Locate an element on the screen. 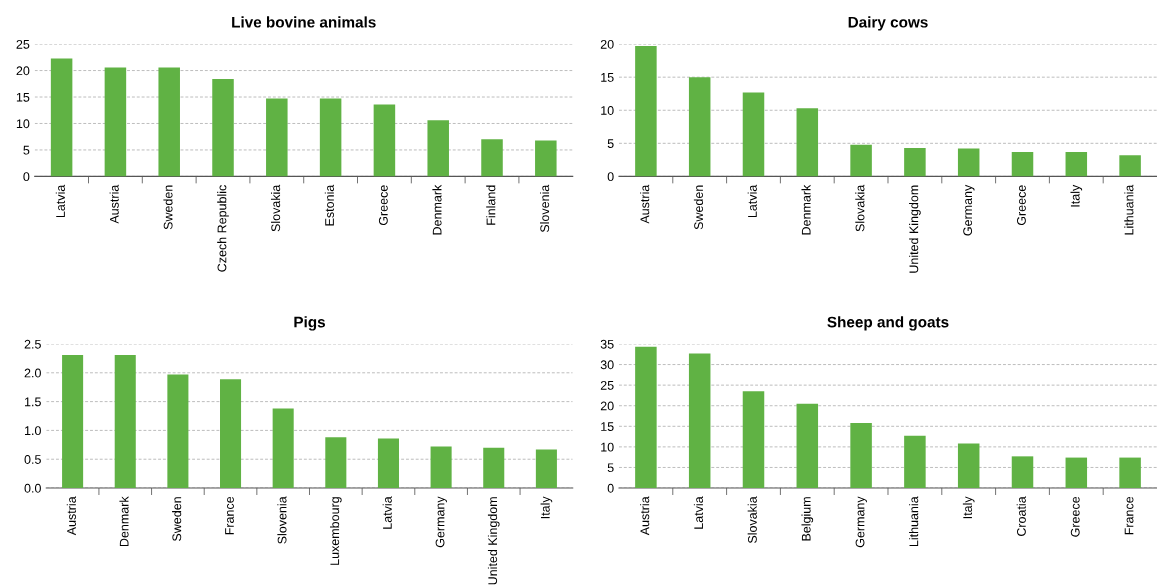 Image resolution: width=1157 pixels, height=588 pixels. x-tick-label: Croatia is located at coordinates (1021, 516).